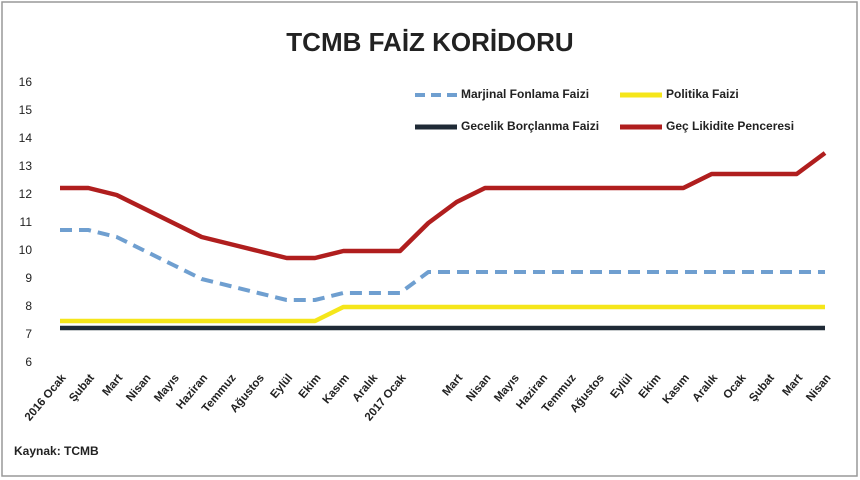  What do you see at coordinates (26, 166) in the screenshot?
I see `y-tick-label: 13` at bounding box center [26, 166].